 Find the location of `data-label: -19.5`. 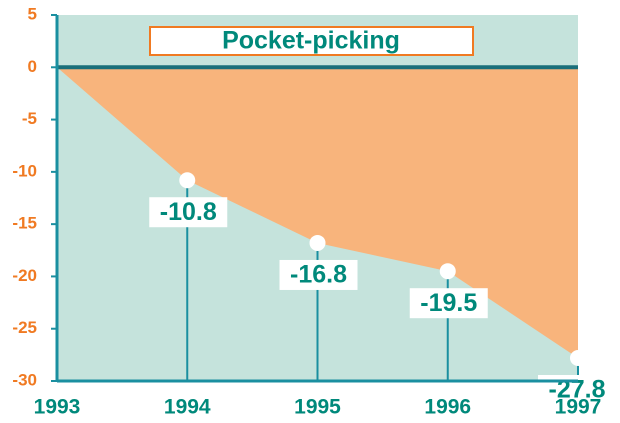

data-label: -19.5 is located at coordinates (448, 303).